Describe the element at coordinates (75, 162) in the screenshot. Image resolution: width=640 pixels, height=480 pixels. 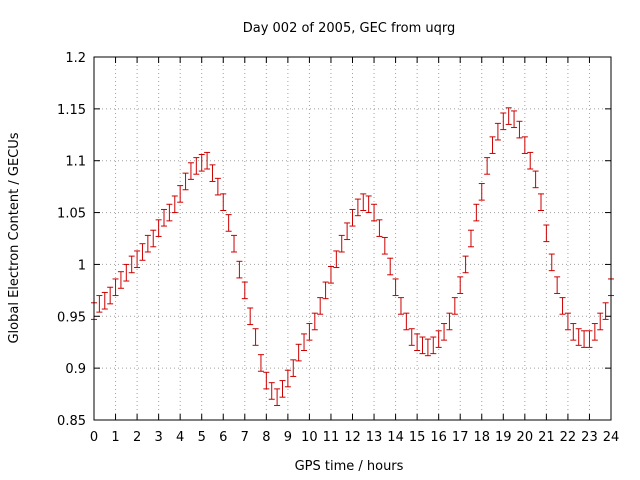
I see `y-tick-label: 1.1` at that location.